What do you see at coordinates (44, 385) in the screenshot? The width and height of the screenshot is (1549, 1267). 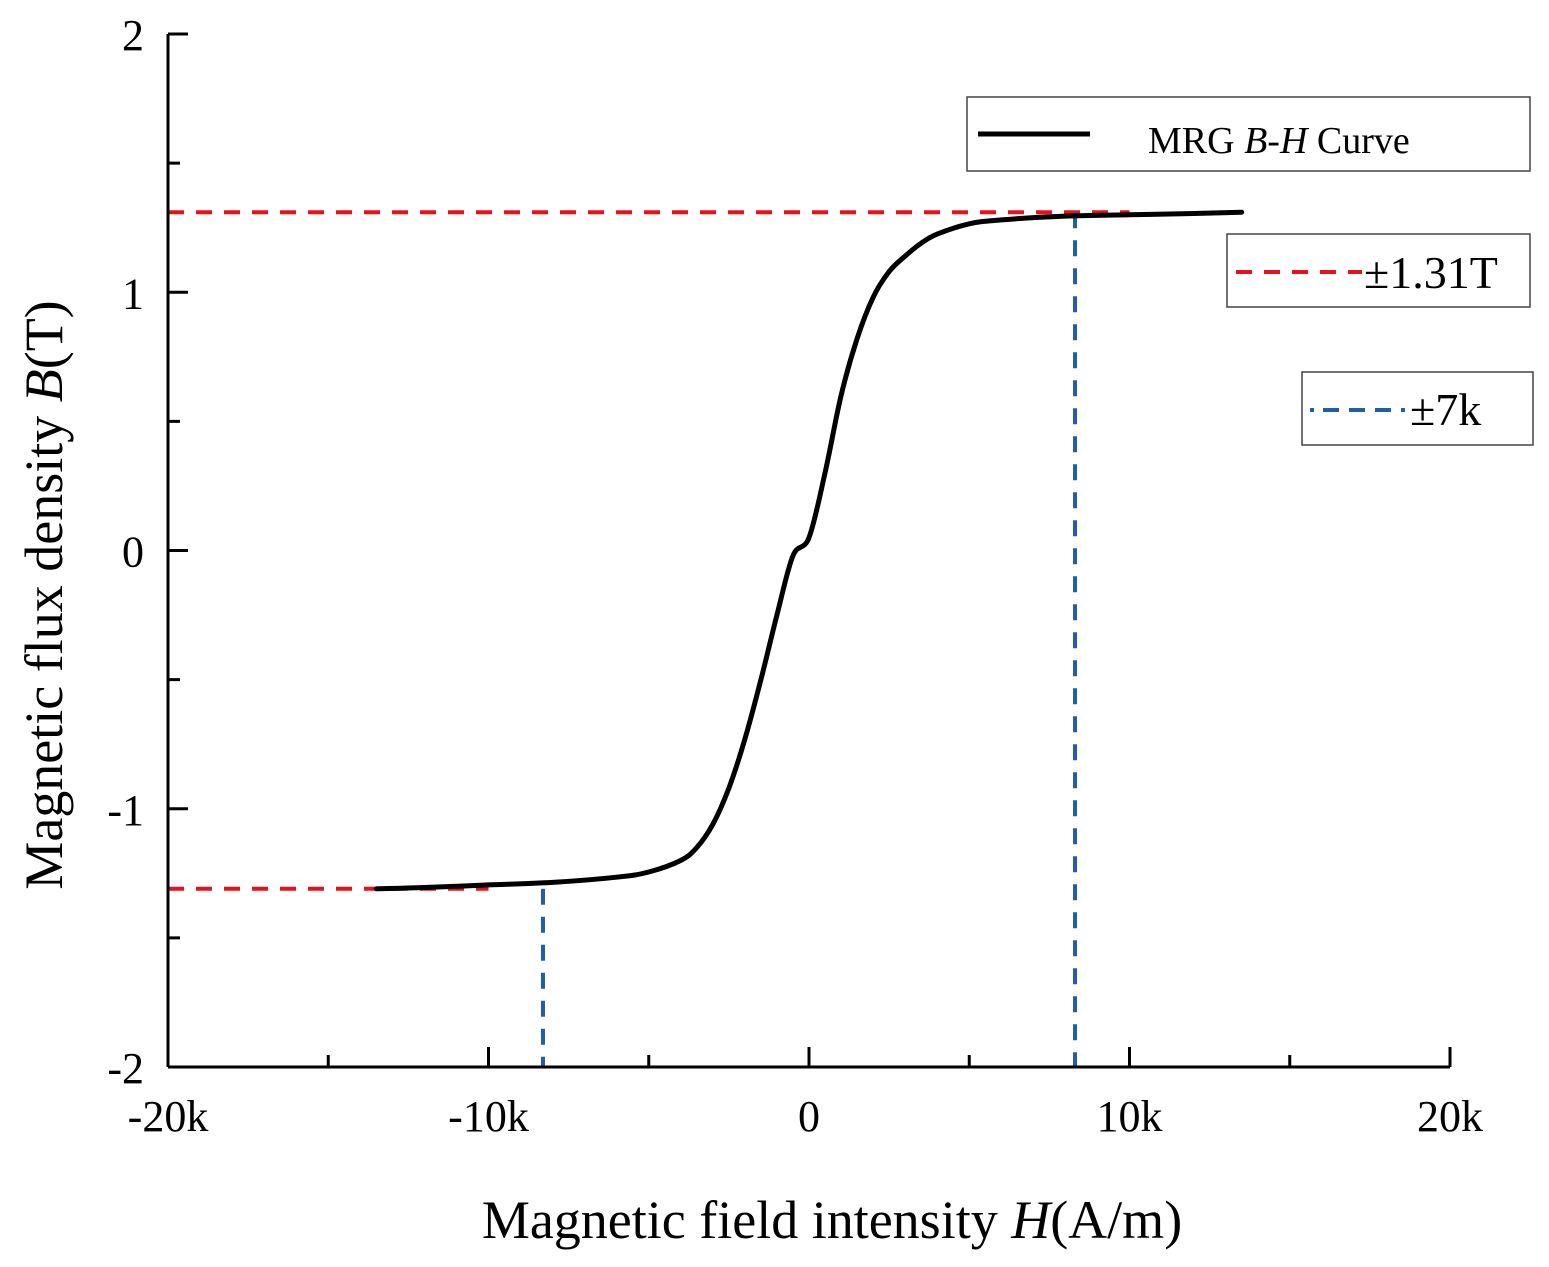 I see `y-axis-title-var: B` at bounding box center [44, 385].